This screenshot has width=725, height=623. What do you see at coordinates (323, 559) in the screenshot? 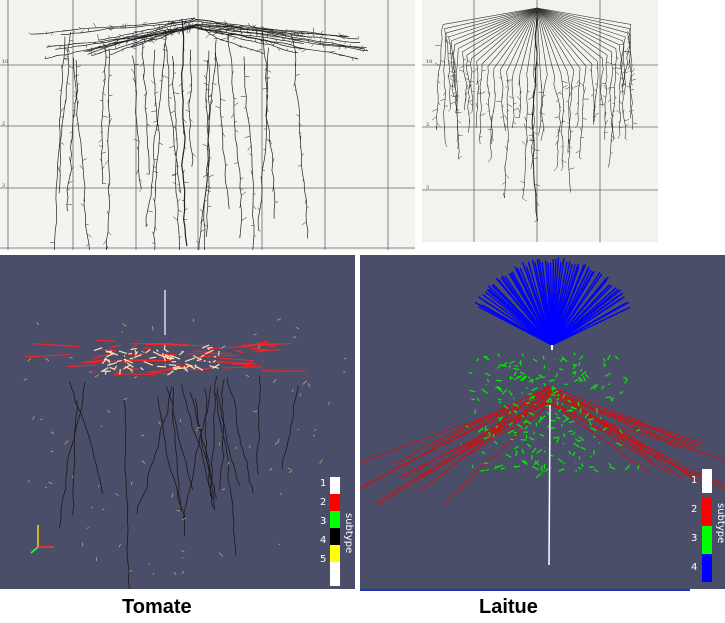
I see `legend-label: 5` at bounding box center [323, 559].